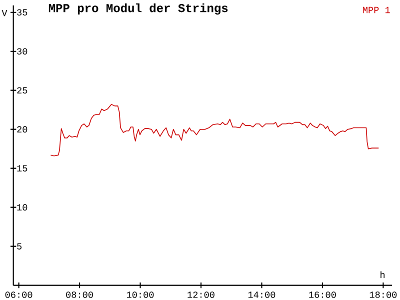  What do you see at coordinates (22, 129) in the screenshot?
I see `y-tick-label: 20` at bounding box center [22, 129].